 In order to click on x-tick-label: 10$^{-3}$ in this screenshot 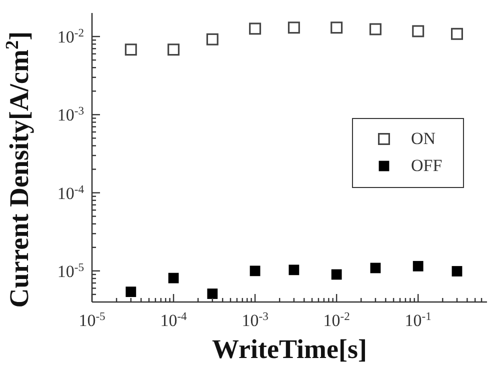, I will do `click(255, 320)`.